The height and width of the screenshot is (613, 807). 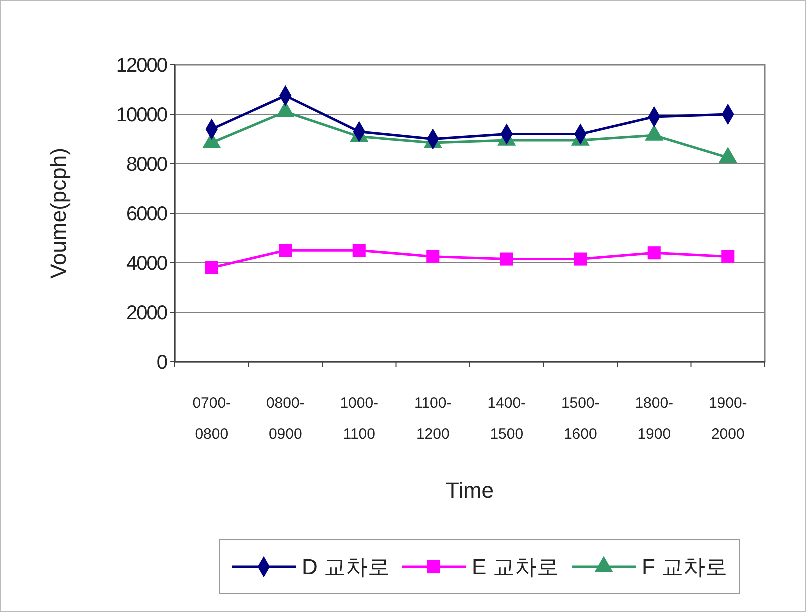 What do you see at coordinates (147, 264) in the screenshot?
I see `y-tick-label: 4000` at bounding box center [147, 264].